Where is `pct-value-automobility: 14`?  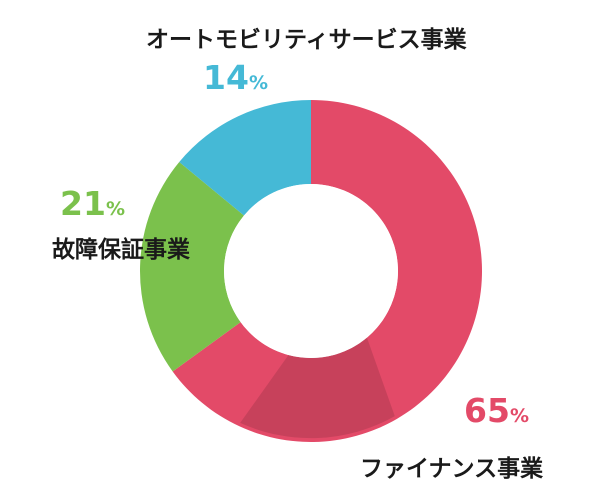
pct-value-automobility: 14 is located at coordinates (226, 77).